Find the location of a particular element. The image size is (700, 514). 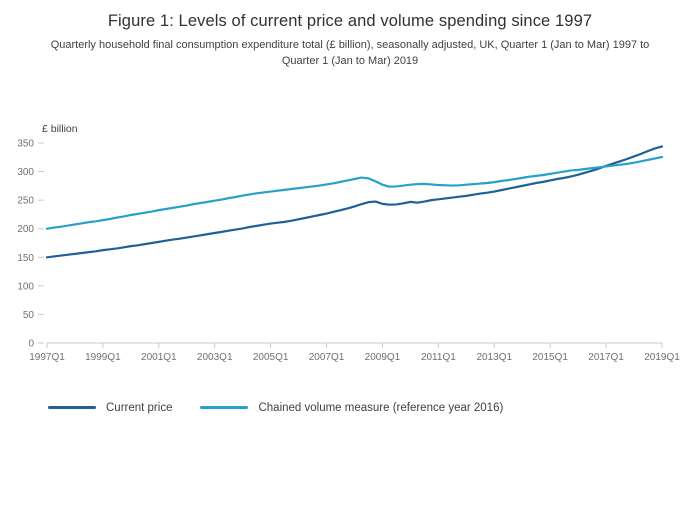

legend-item-current-price: Current price is located at coordinates (110, 408).